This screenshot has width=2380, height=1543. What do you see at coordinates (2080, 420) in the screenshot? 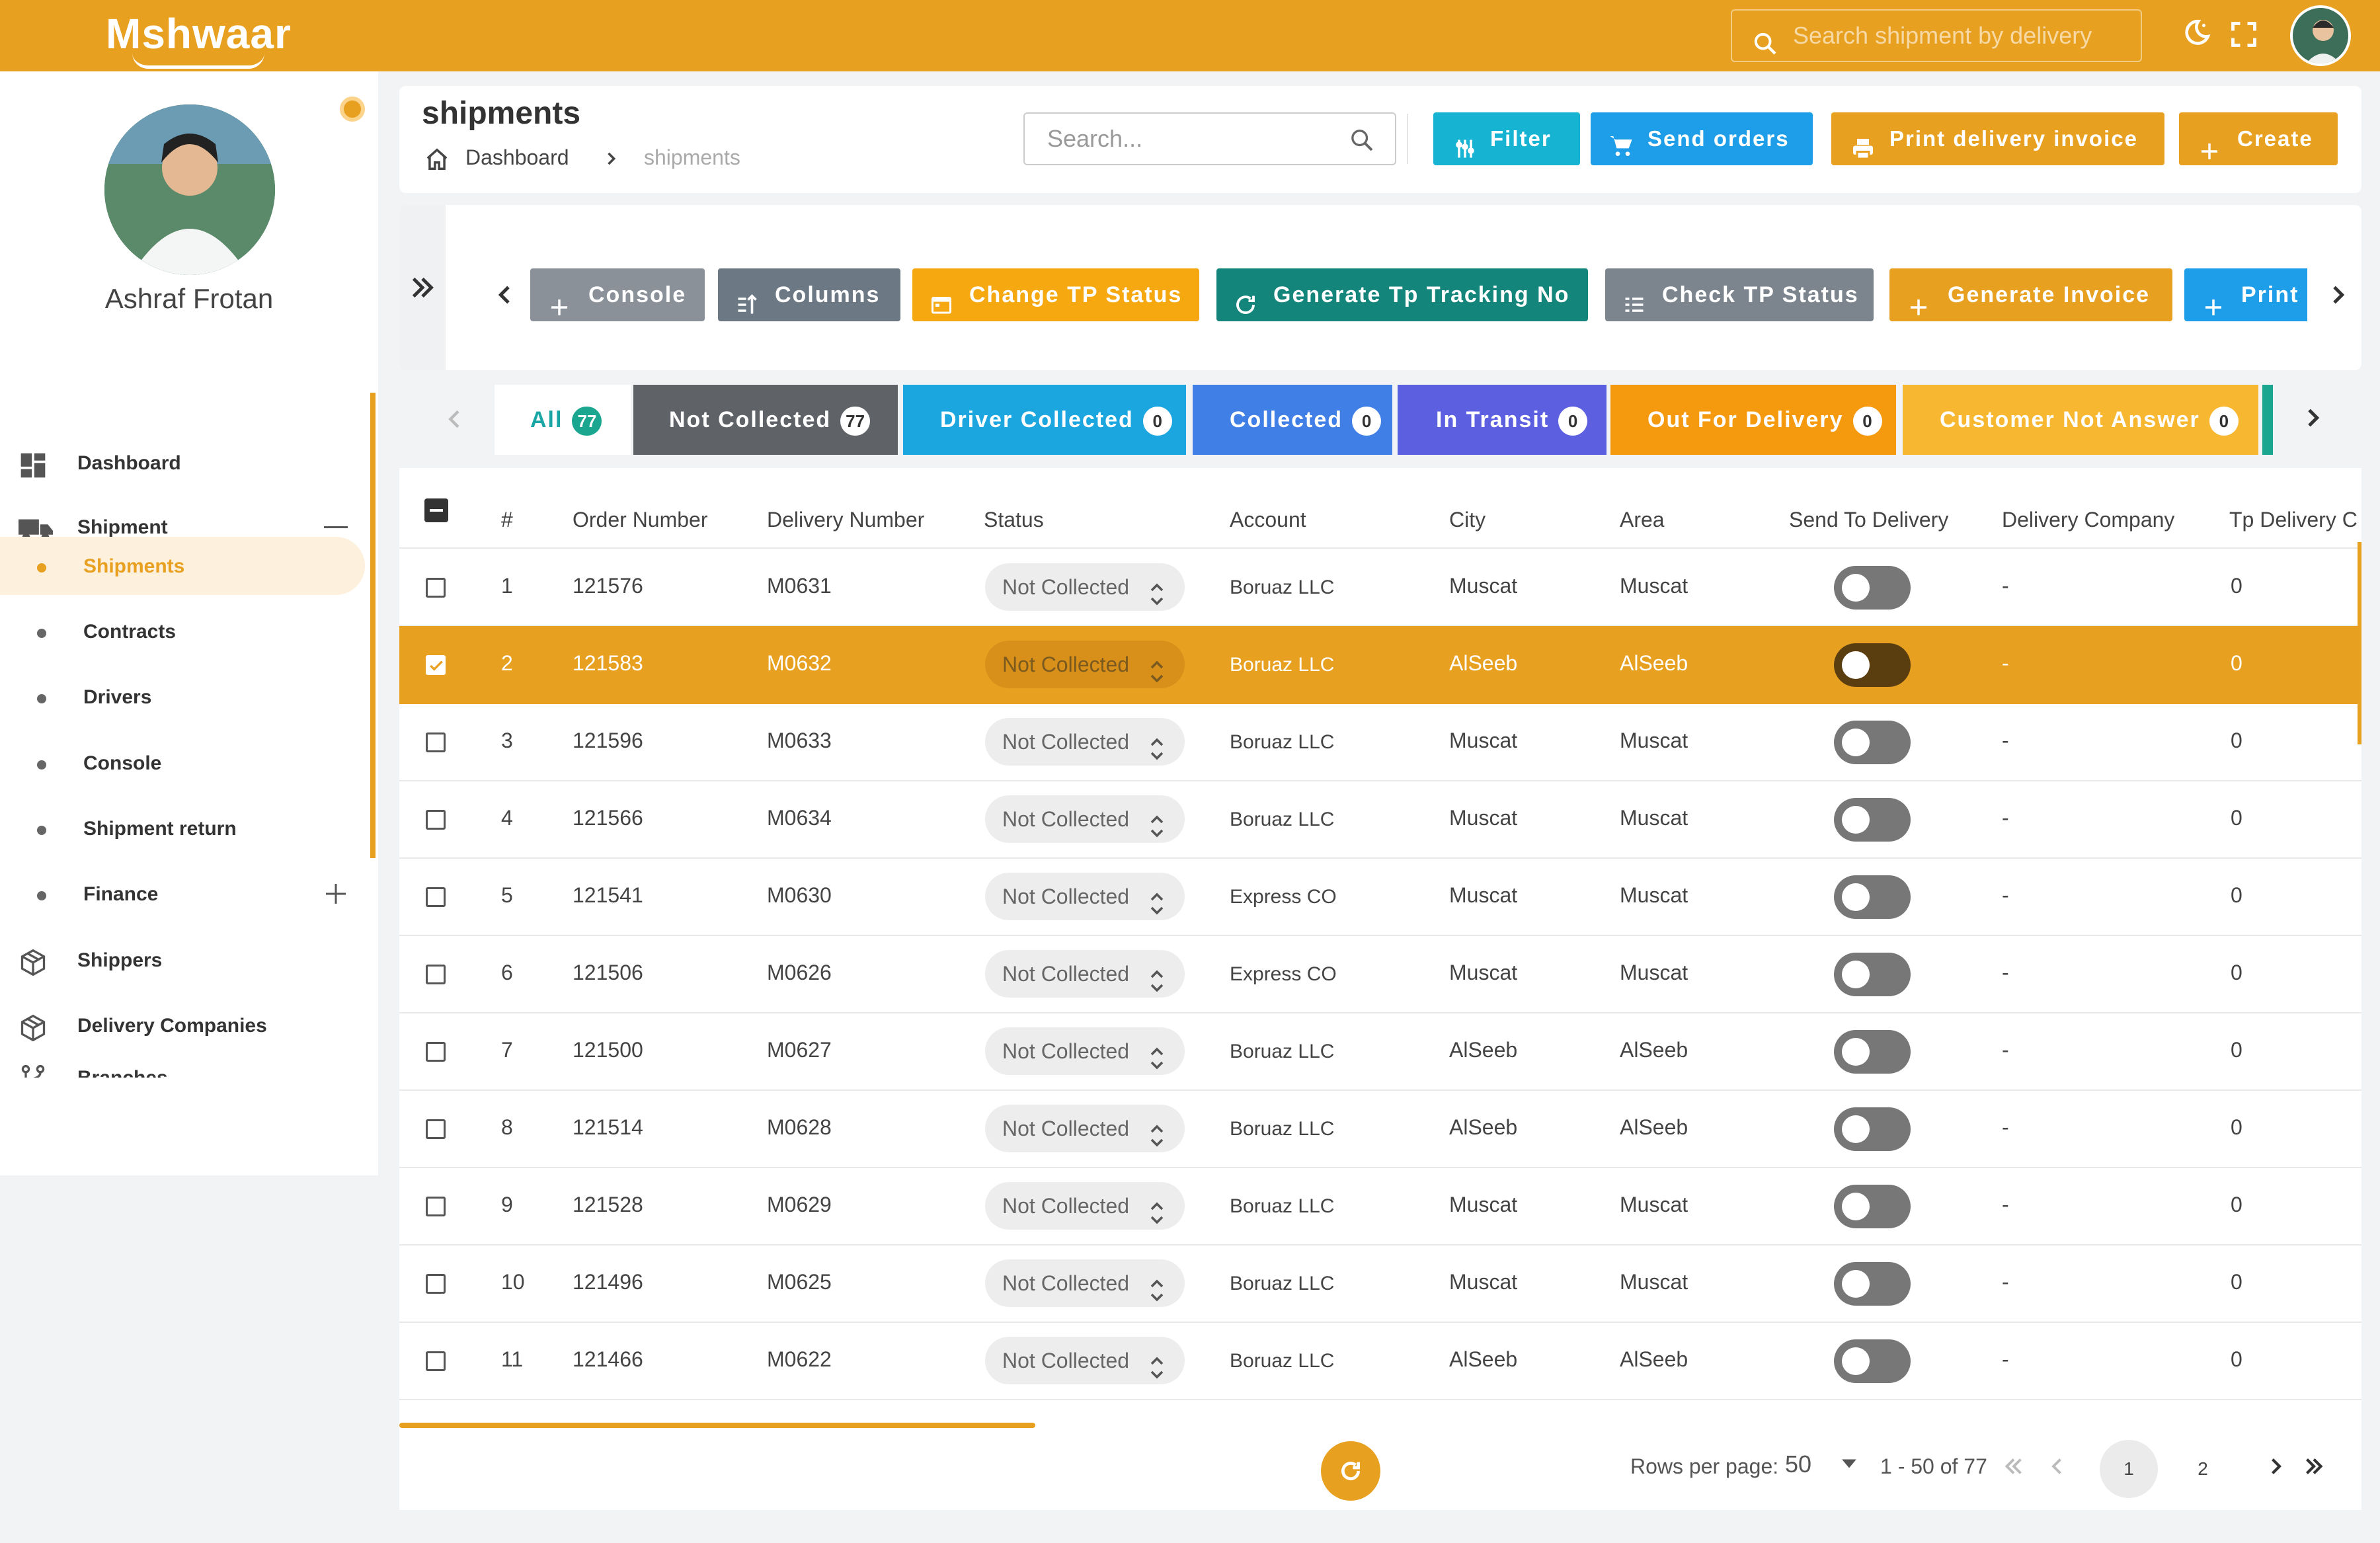
I see `tab-customer-not-answer: Customer Not Answer 0` at bounding box center [2080, 420].